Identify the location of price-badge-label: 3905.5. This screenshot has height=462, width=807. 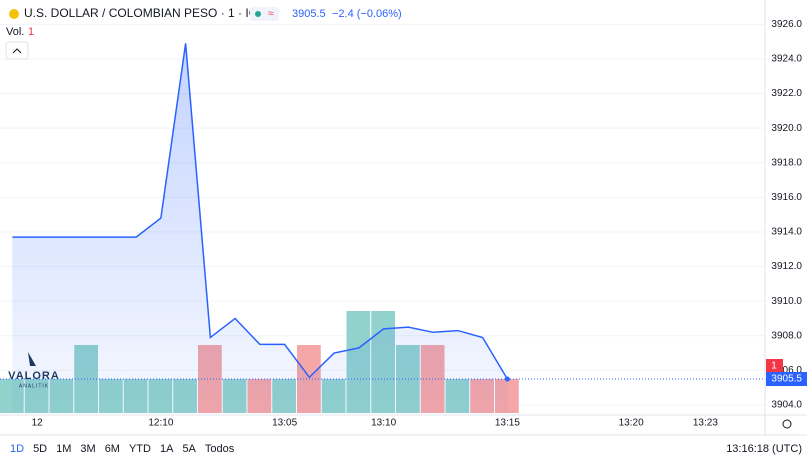
(786, 379).